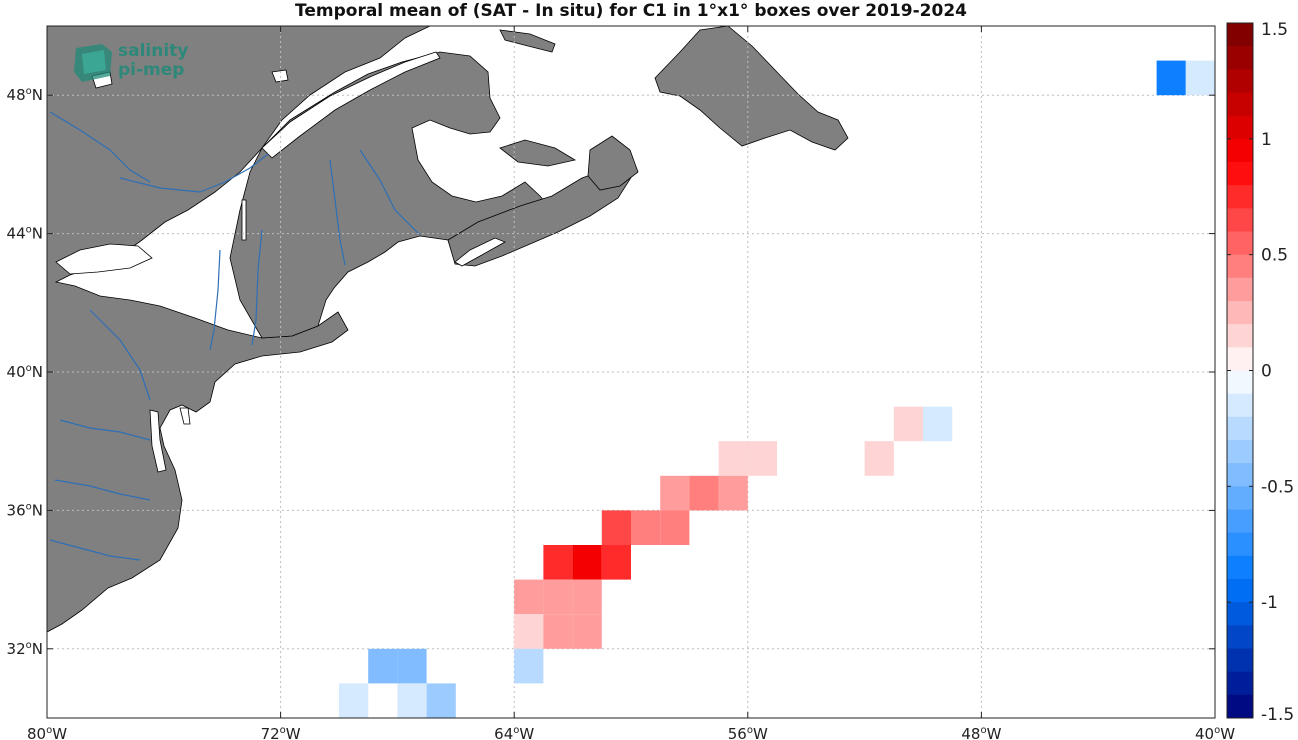 This screenshot has width=1298, height=740. Describe the element at coordinates (514, 732) in the screenshot. I see `lon-tick-label-2: 64oW` at that location.